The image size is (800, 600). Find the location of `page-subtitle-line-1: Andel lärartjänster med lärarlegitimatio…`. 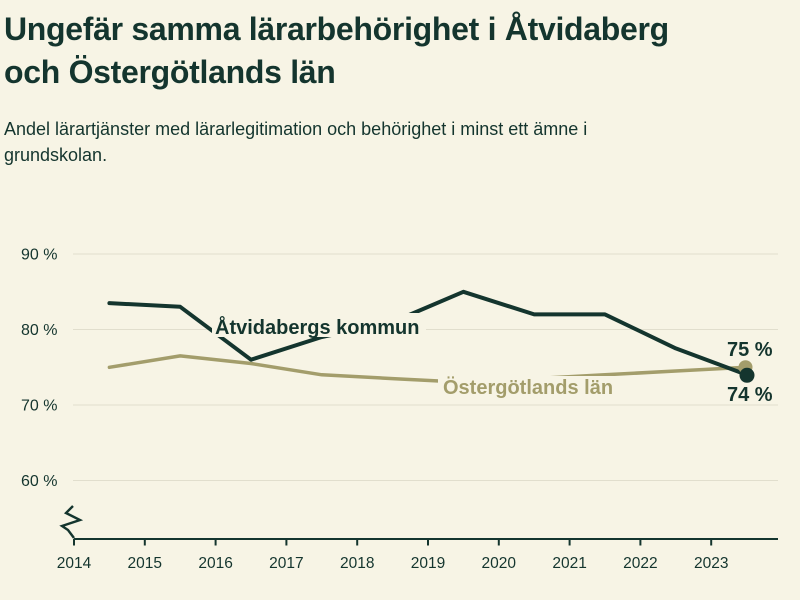

page-subtitle-line-1: Andel lärartjänster med lärarlegitimatio… is located at coordinates (296, 129).